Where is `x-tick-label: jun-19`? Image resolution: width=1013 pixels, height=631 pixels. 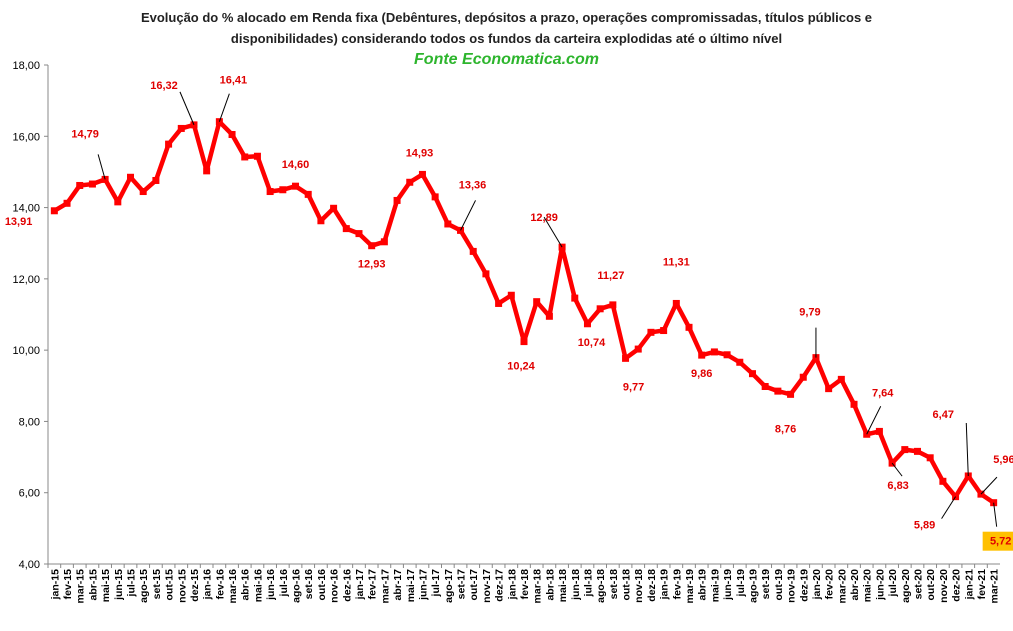 x-tick-label: jun-19 is located at coordinates (728, 585).